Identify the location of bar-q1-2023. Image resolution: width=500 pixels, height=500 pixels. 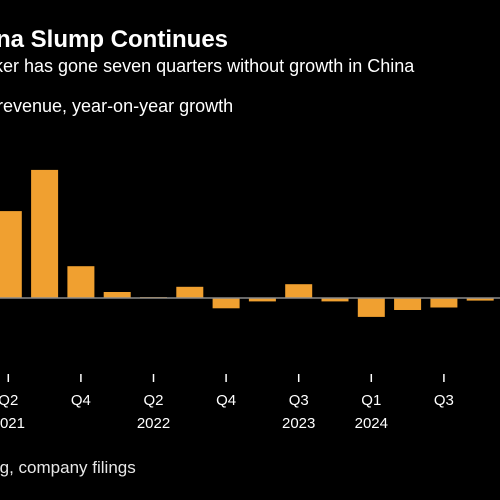
(262, 300).